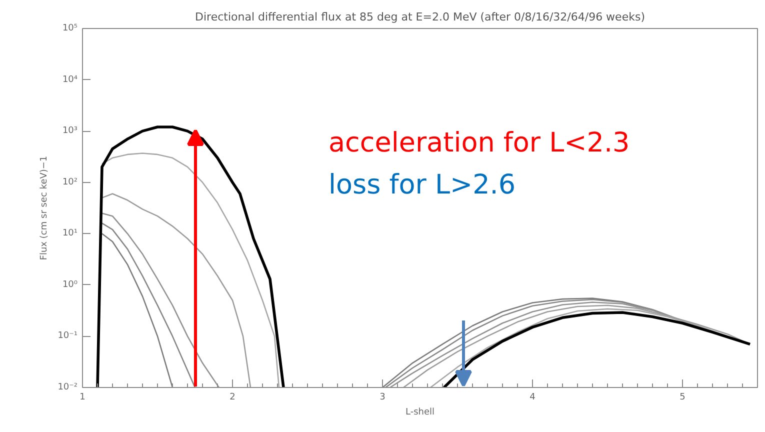 The image size is (765, 432). What do you see at coordinates (68, 336) in the screenshot?
I see `y-tick-label: 10⁻¹` at bounding box center [68, 336].